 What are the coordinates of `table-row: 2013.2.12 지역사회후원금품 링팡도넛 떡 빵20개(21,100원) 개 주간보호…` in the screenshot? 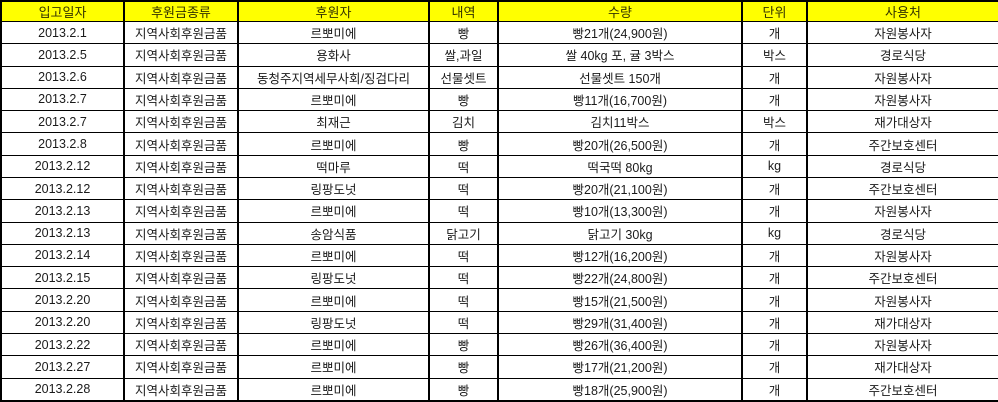 It's located at (499, 188).